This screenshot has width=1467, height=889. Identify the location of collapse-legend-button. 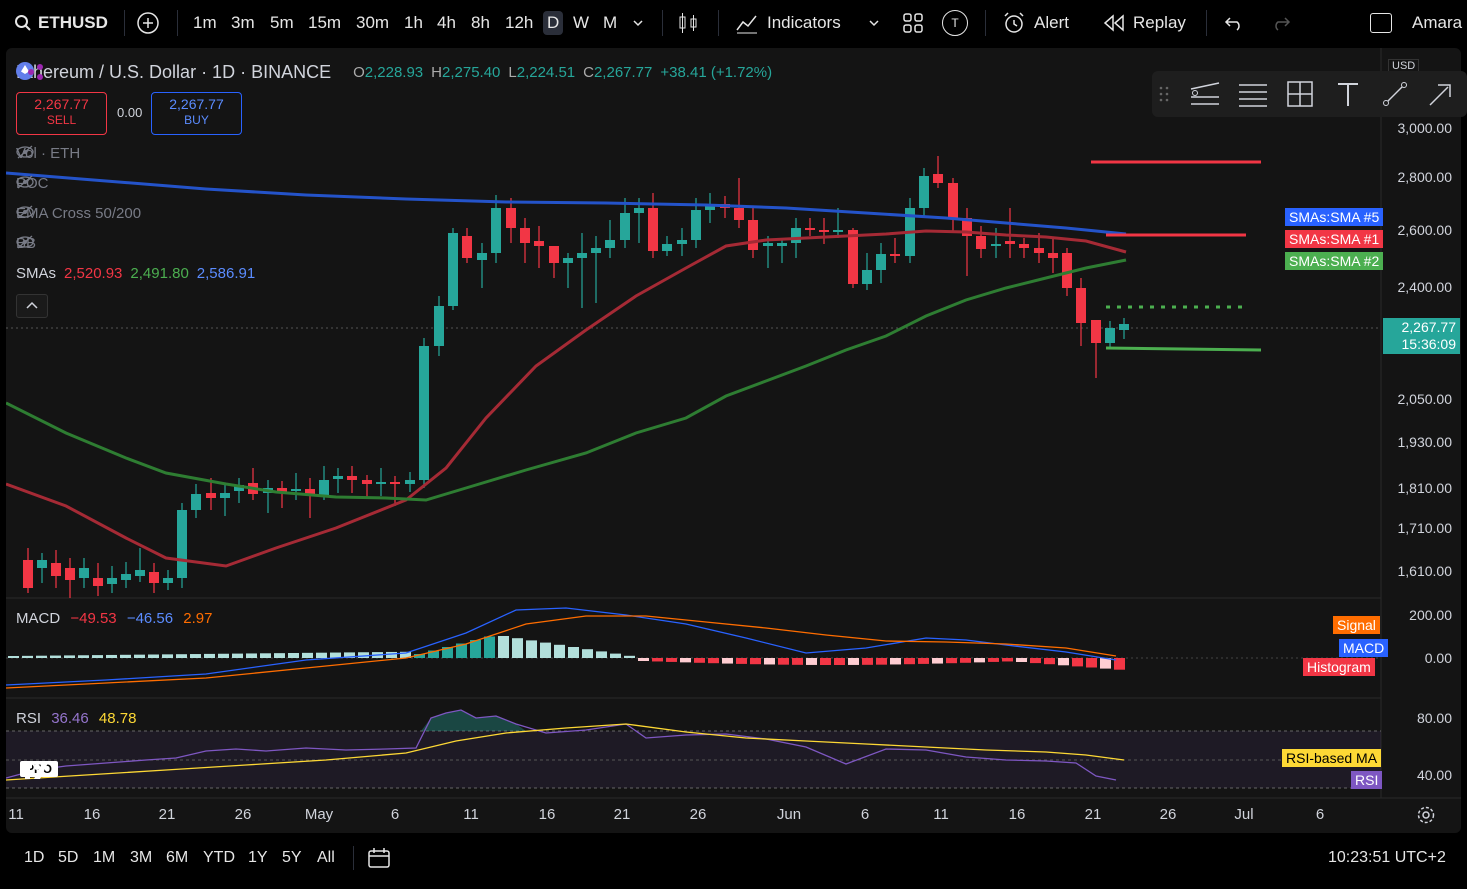
(32, 306).